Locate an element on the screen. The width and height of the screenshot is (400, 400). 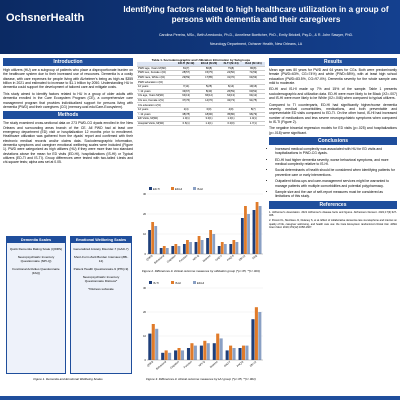
x-tick-label: FAQ is located at coordinates (254, 257).